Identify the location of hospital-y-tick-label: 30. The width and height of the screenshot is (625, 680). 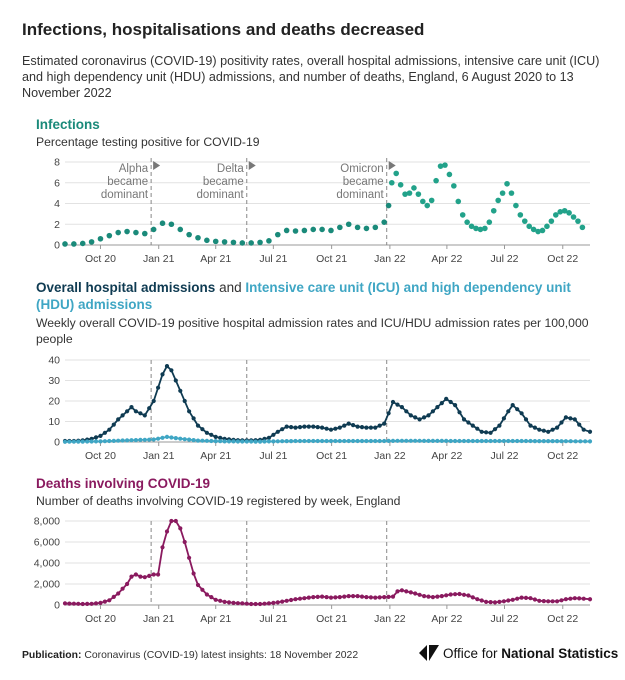
(54, 381).